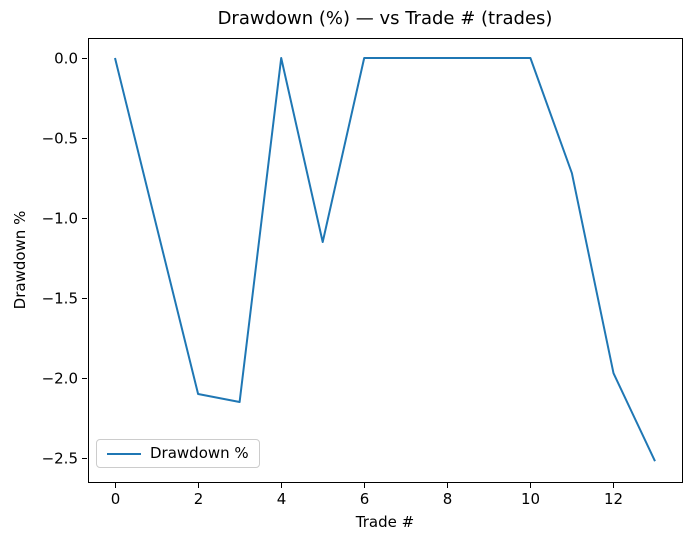 Image resolution: width=695 pixels, height=546 pixels. What do you see at coordinates (60, 139) in the screenshot?
I see `y-tick-label: −0.5` at bounding box center [60, 139].